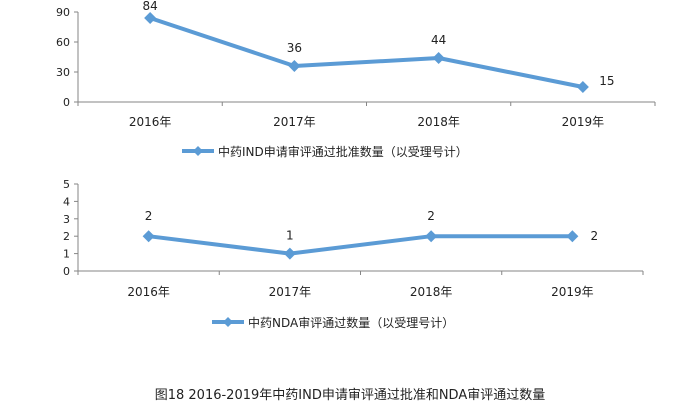 The image size is (700, 406). What do you see at coordinates (66, 219) in the screenshot?
I see `y-tick-label: 3` at bounding box center [66, 219].